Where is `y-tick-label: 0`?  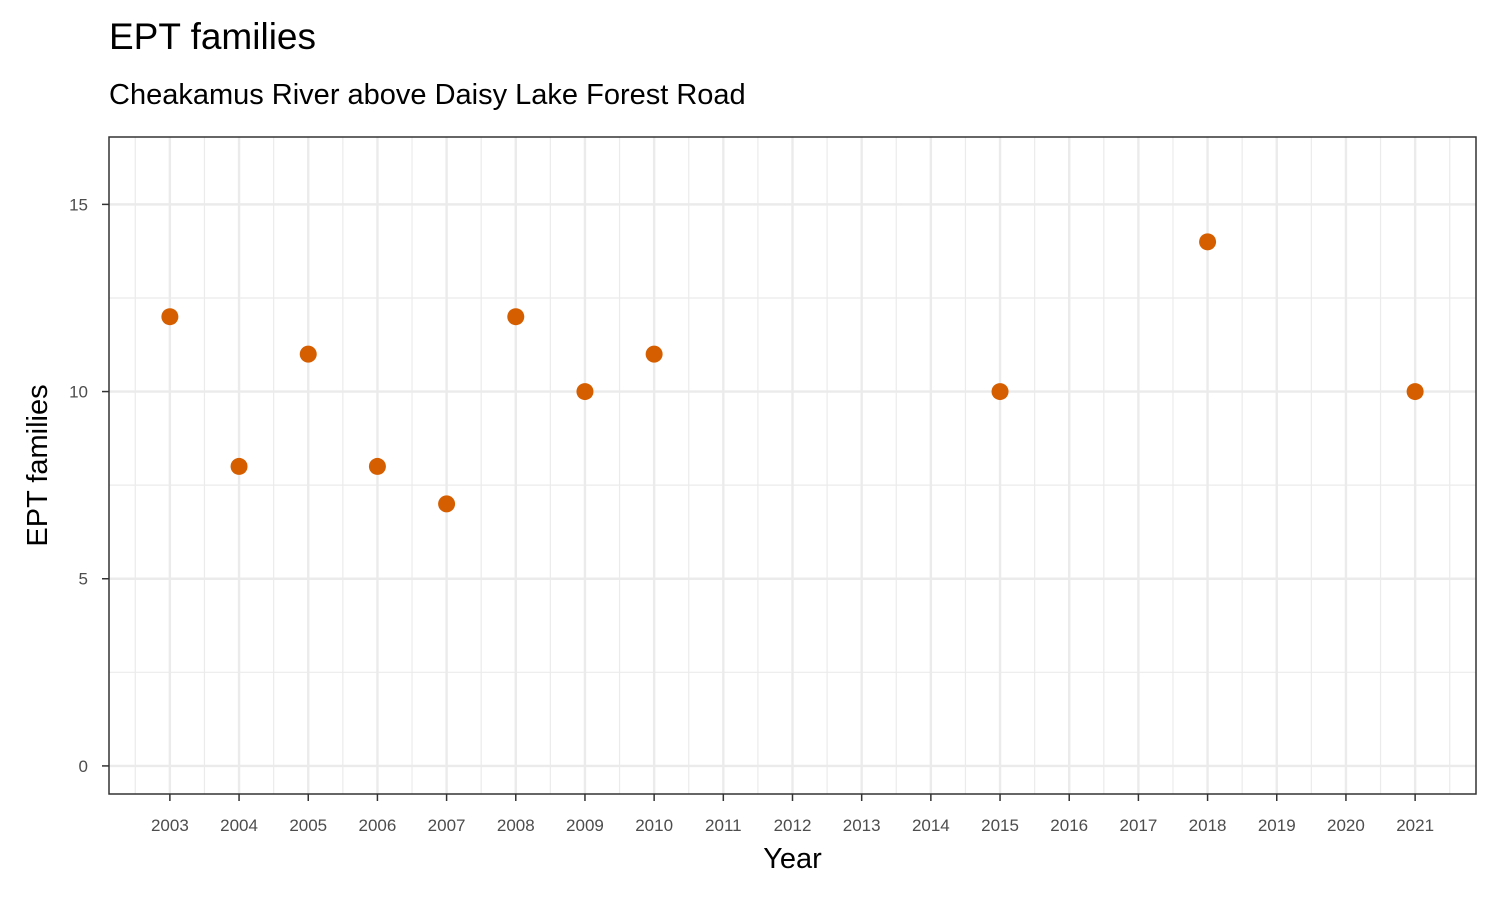
y-tick-label: 0 is located at coordinates (83, 766).